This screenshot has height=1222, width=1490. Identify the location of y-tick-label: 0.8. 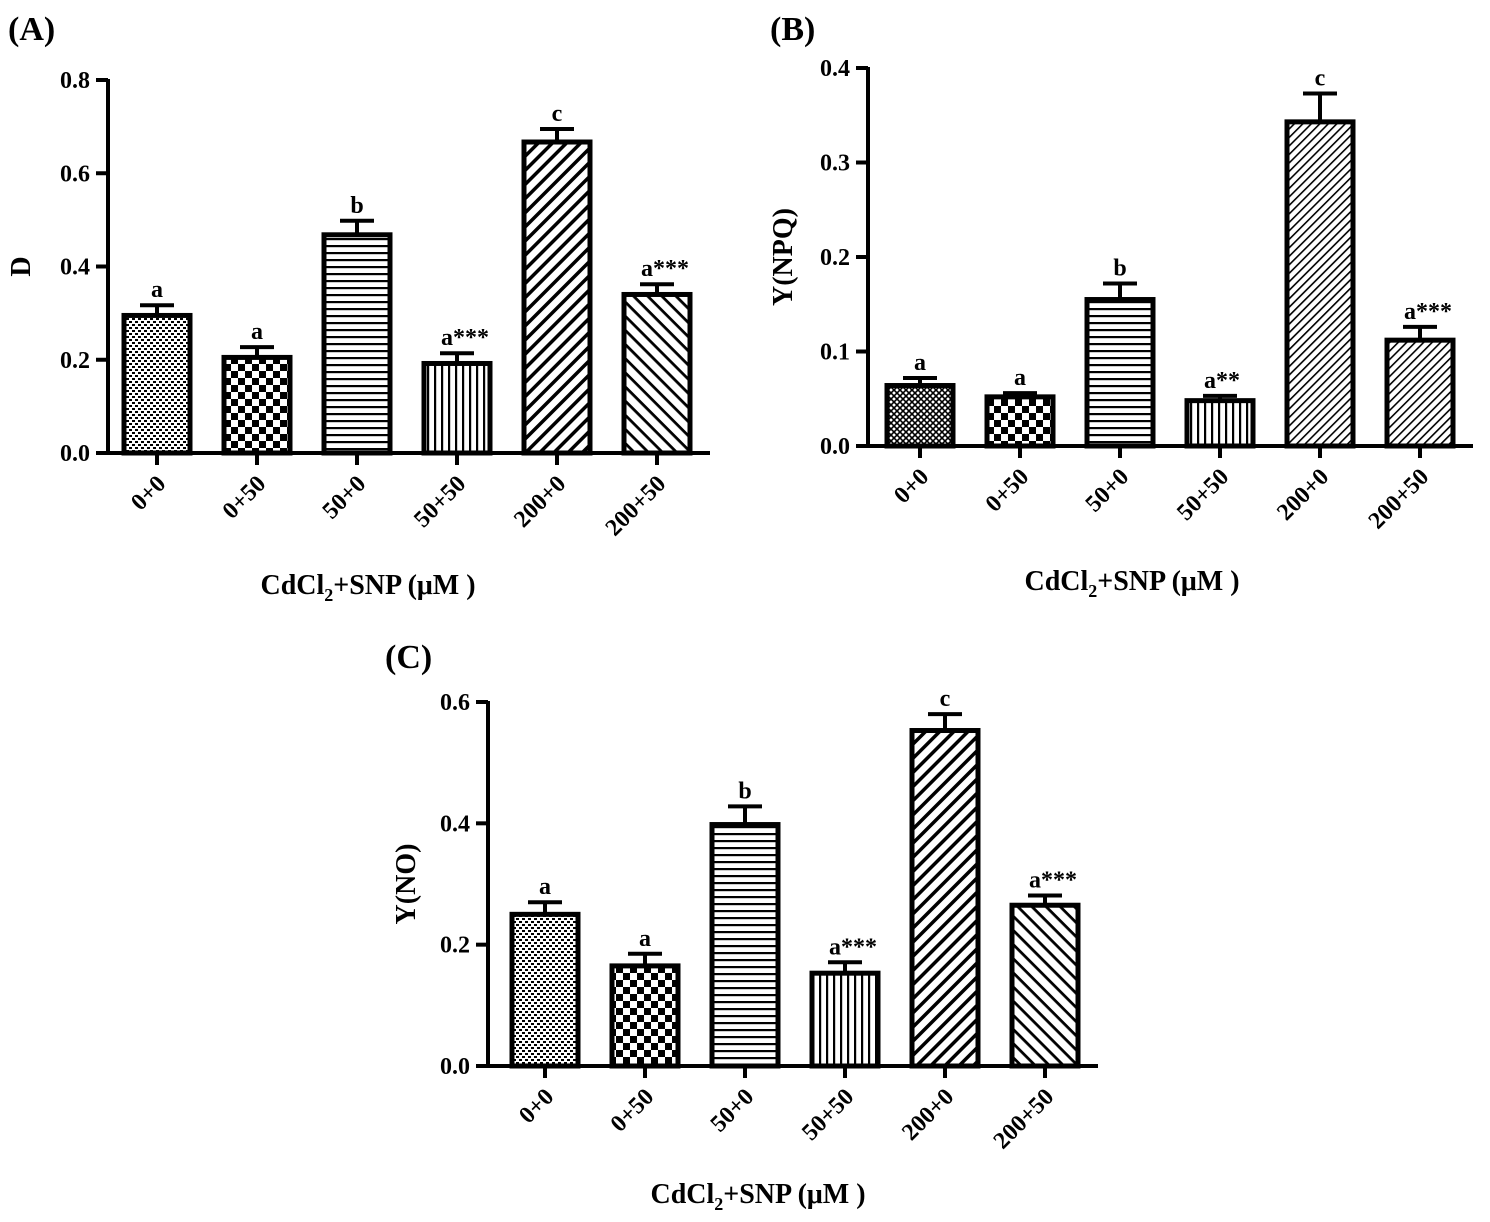
(75, 81).